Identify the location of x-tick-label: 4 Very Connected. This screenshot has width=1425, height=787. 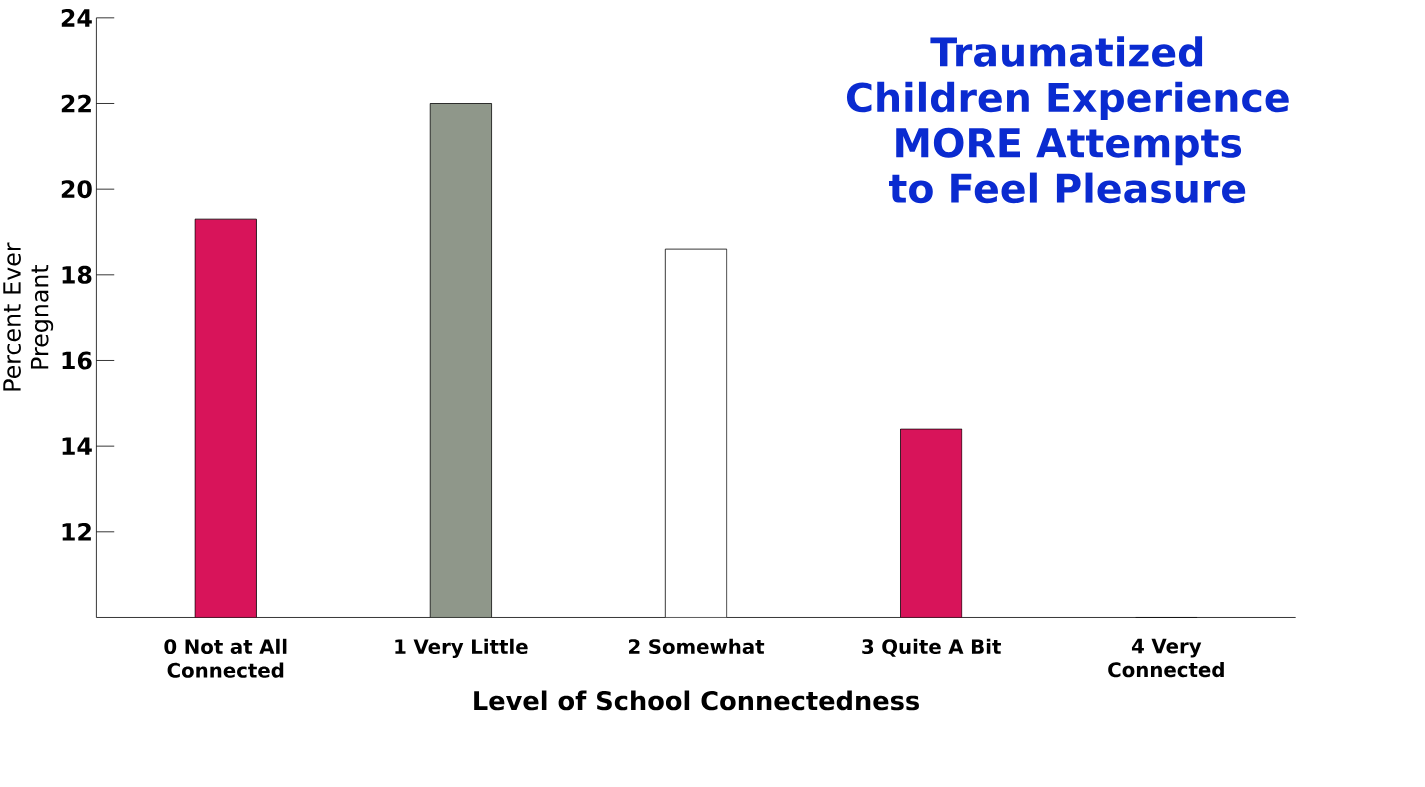
(1166, 658).